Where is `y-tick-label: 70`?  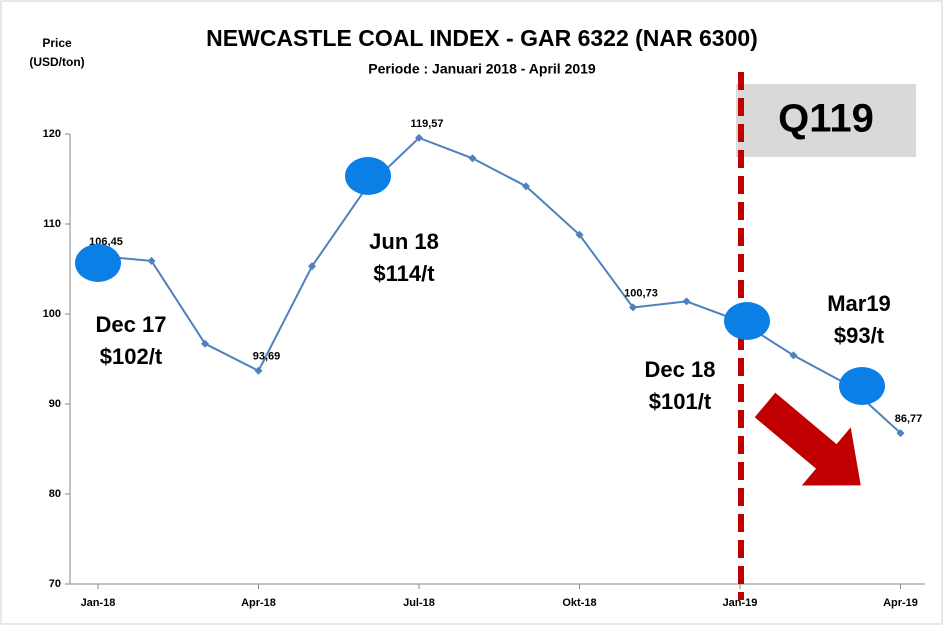 y-tick-label: 70 is located at coordinates (55, 584).